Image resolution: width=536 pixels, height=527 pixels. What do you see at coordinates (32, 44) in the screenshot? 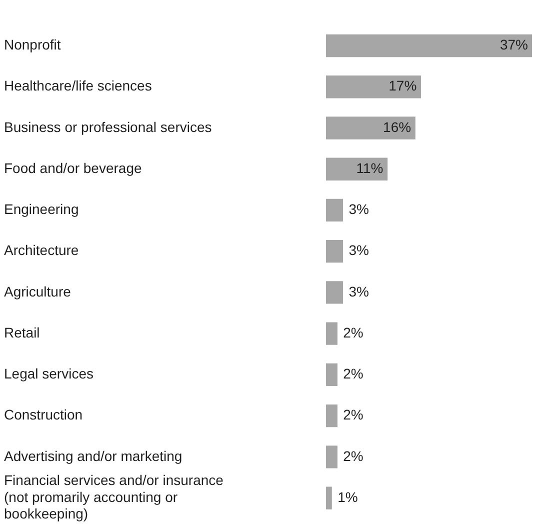
I see `y-tick-label: Nonprofit` at bounding box center [32, 44].